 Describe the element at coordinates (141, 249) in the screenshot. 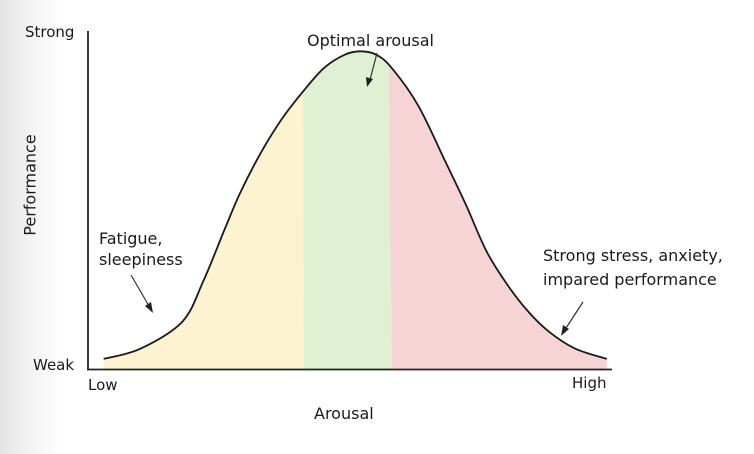

I see `fatigue-annotation: Fatigue, sleepiness` at that location.